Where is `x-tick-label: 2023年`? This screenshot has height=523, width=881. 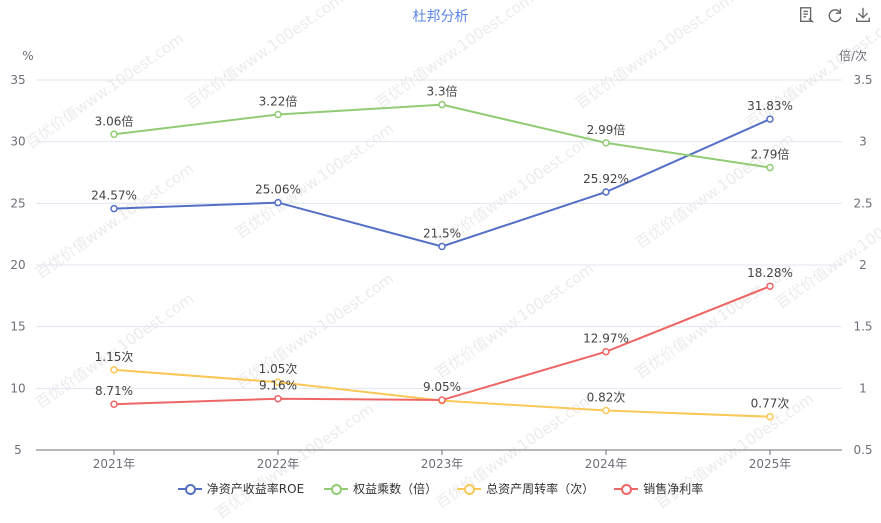 x-tick-label: 2023年 is located at coordinates (442, 464).